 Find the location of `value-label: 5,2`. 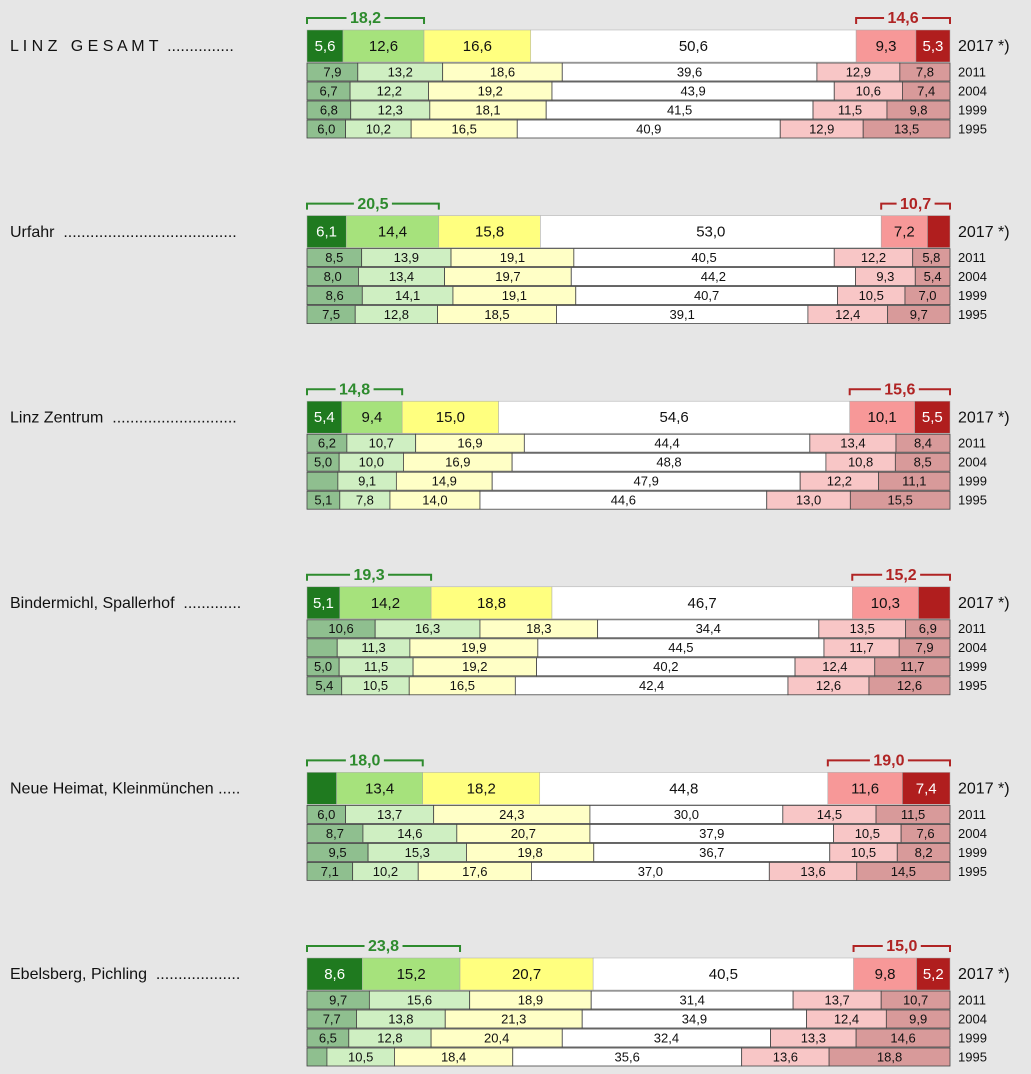

value-label: 5,2 is located at coordinates (933, 974).